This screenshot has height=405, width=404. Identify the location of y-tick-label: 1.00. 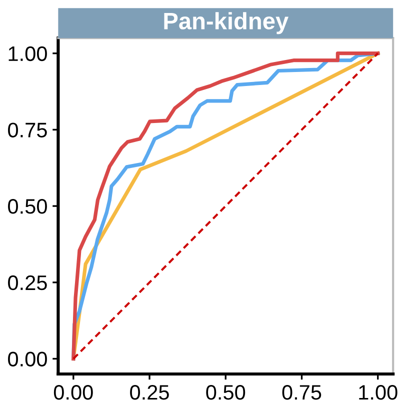
(27, 54).